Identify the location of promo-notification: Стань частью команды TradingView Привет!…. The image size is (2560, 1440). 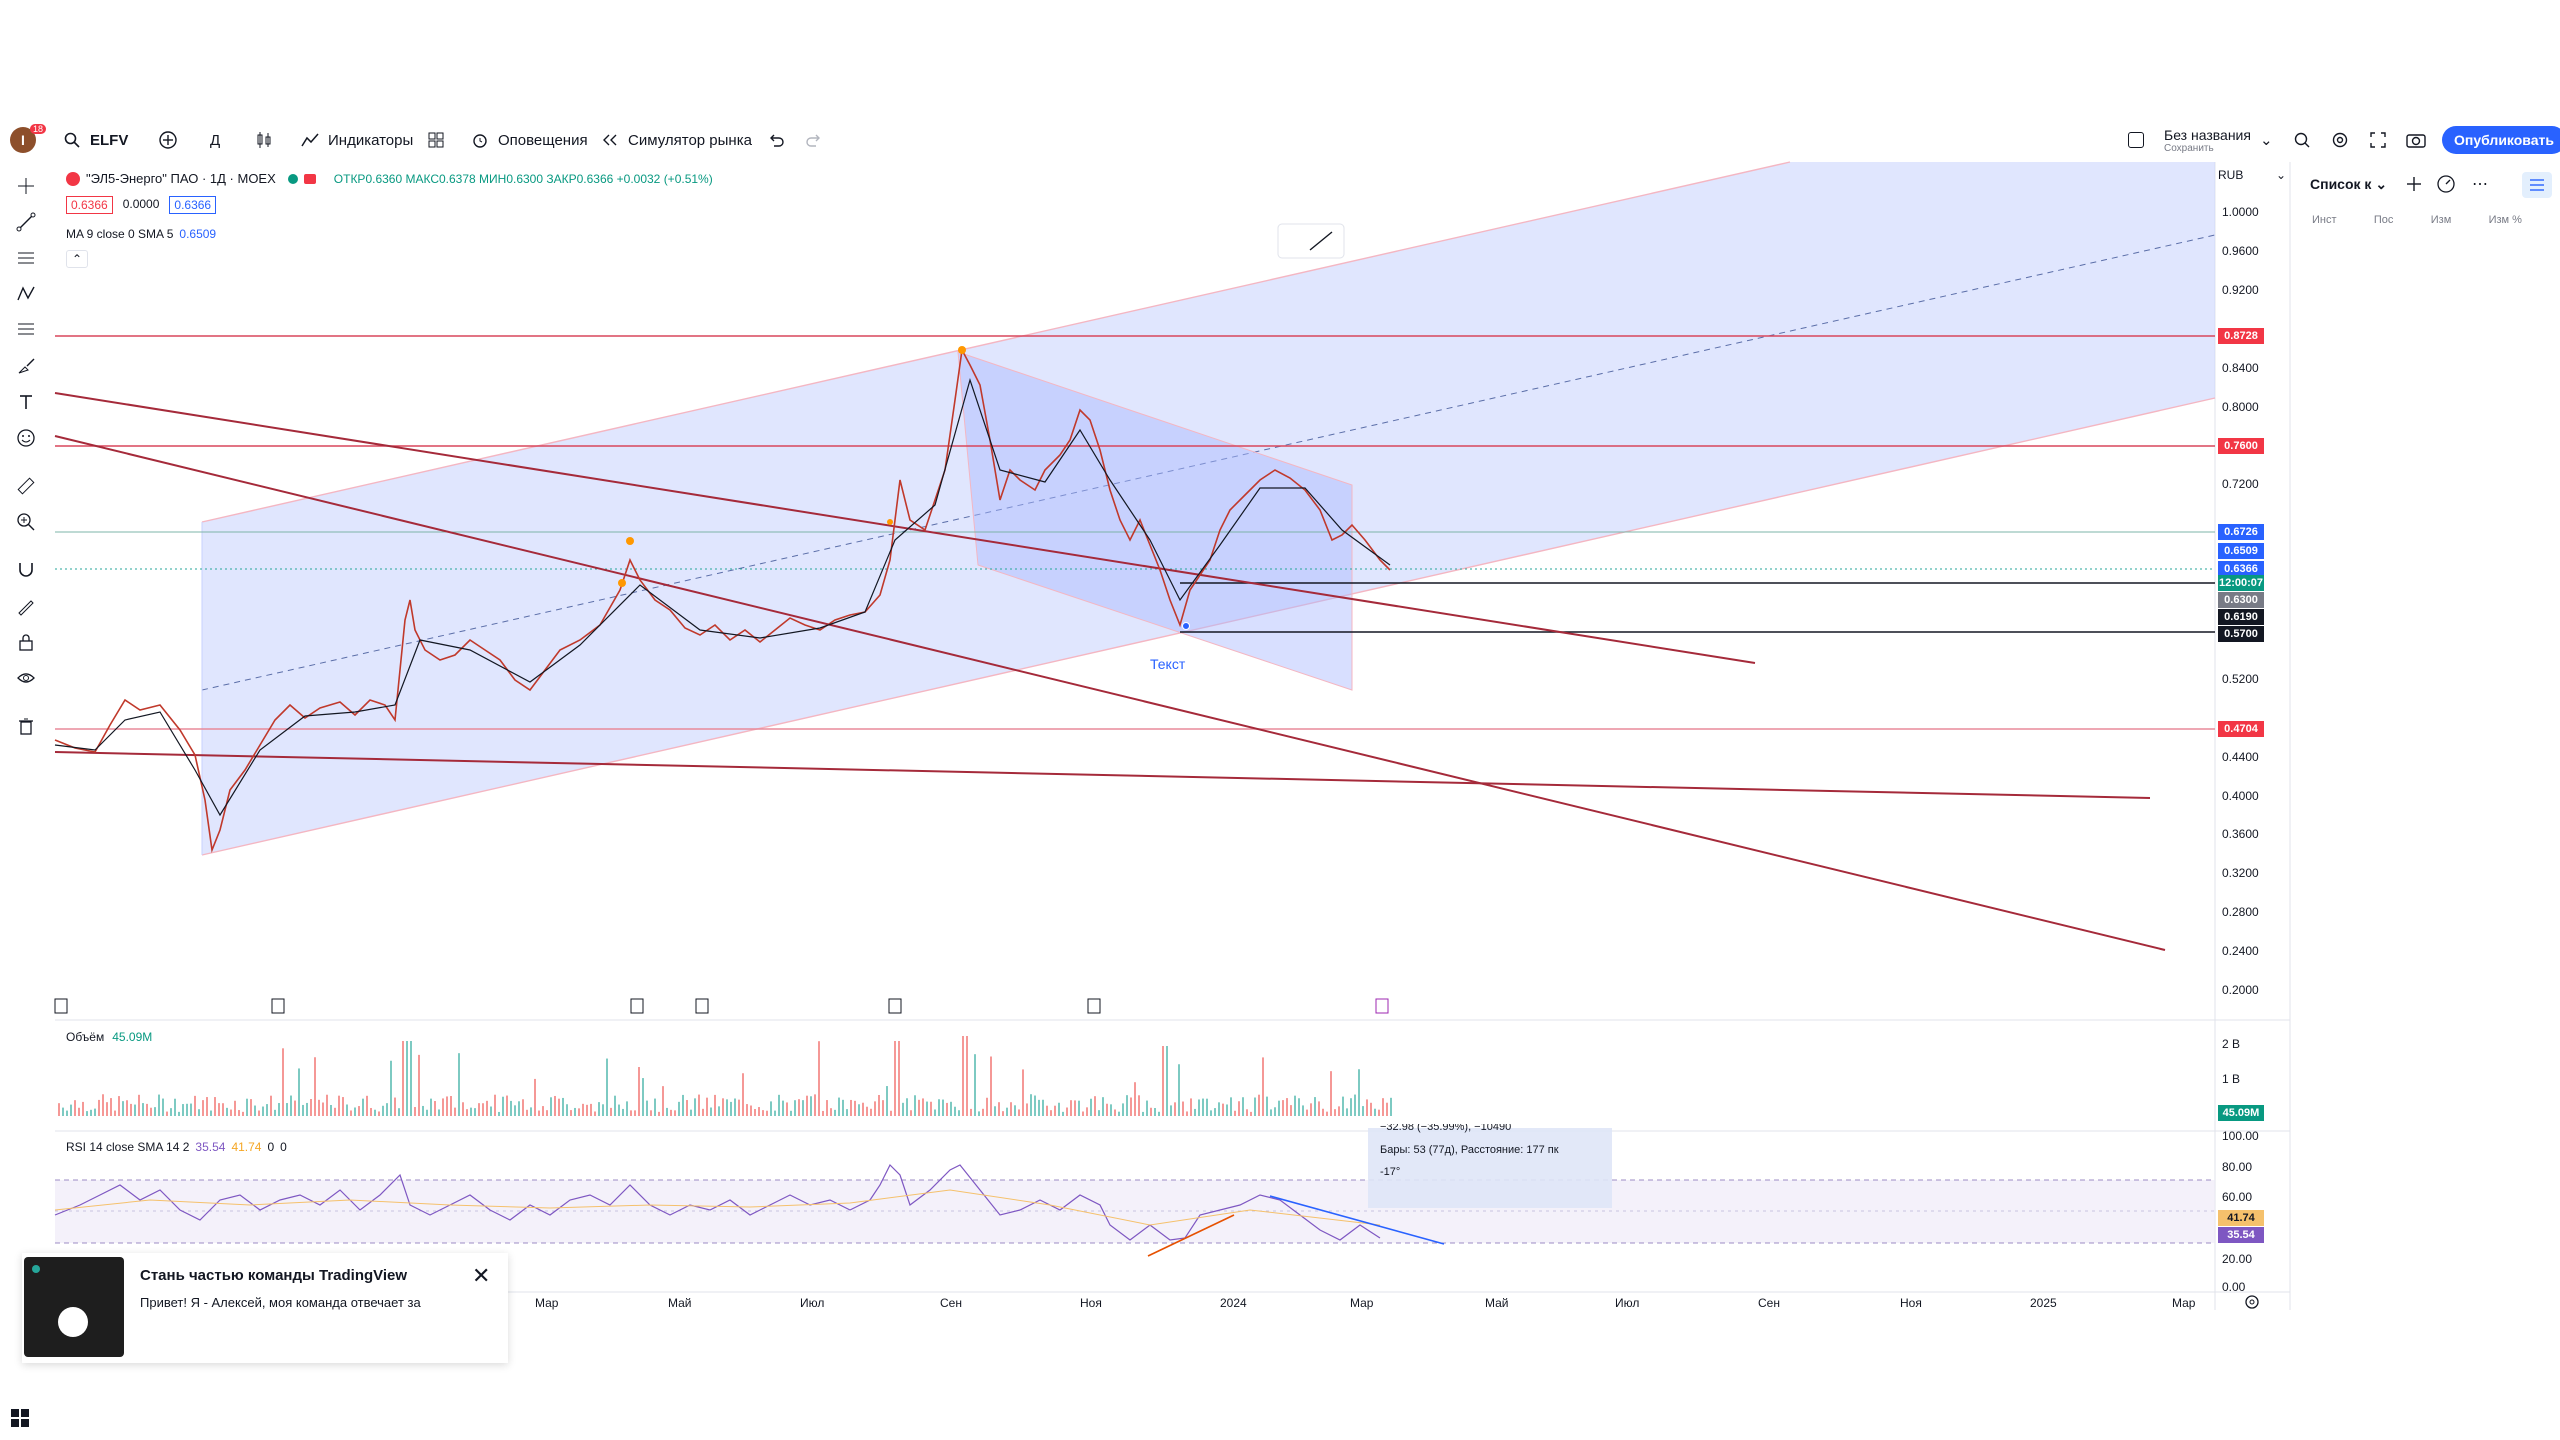
(265, 1308).